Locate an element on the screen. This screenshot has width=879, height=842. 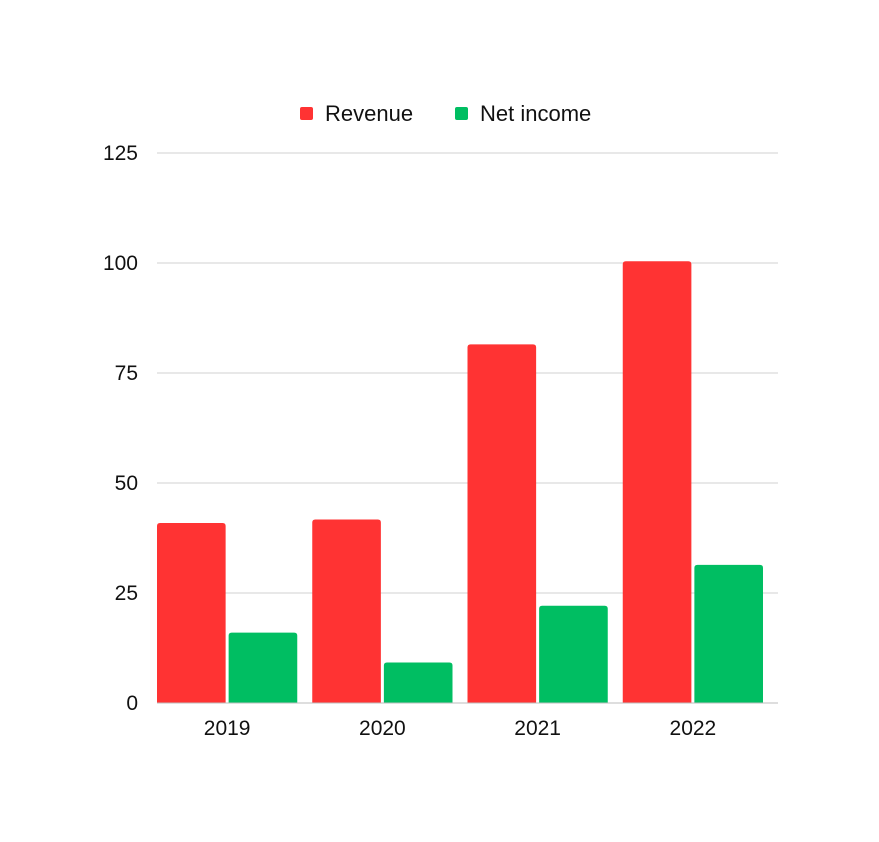
y-axis-tick-labels: 0 25 50 75 100 125 is located at coordinates (120, 428).